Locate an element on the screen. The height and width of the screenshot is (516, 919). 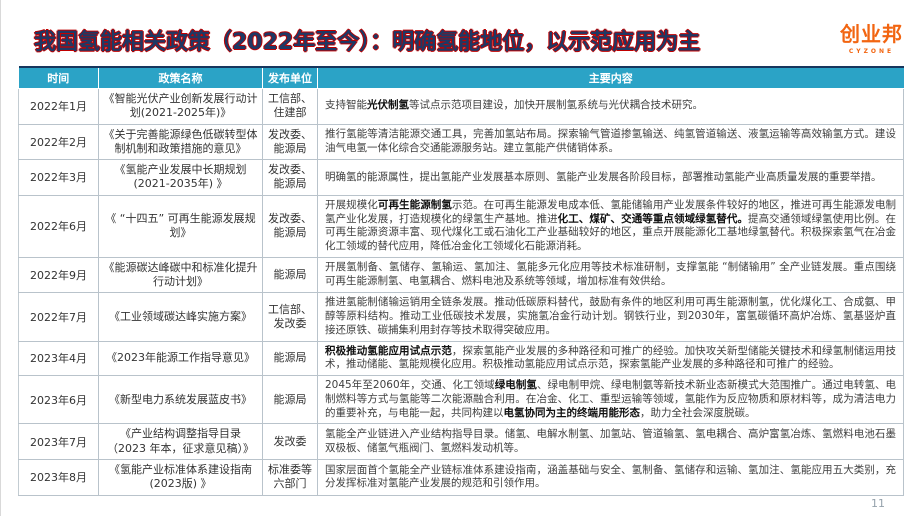
policy-date-cell: 2022年2月 is located at coordinates (58, 142).